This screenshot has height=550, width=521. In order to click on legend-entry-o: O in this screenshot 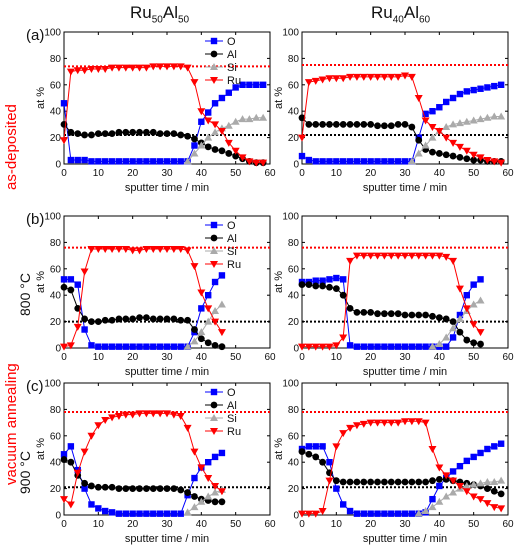, I will do `click(231, 393)`.